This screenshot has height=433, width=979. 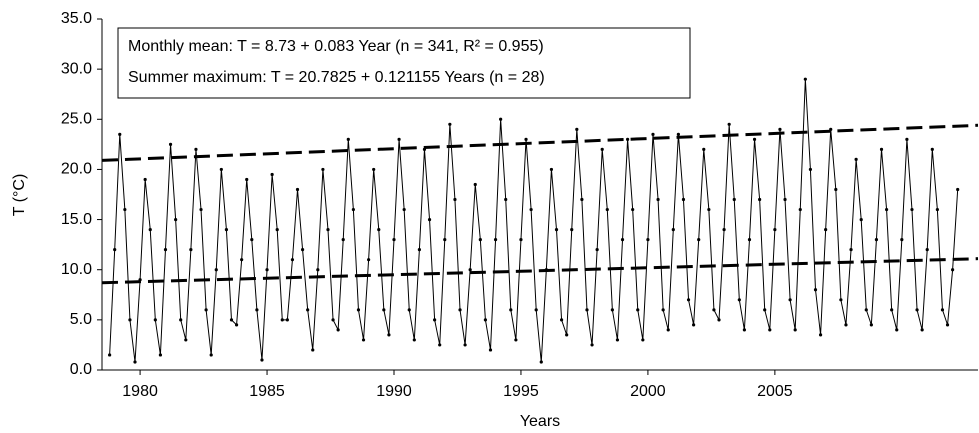 What do you see at coordinates (81, 319) in the screenshot?
I see `y-tick-label: 5.0` at bounding box center [81, 319].